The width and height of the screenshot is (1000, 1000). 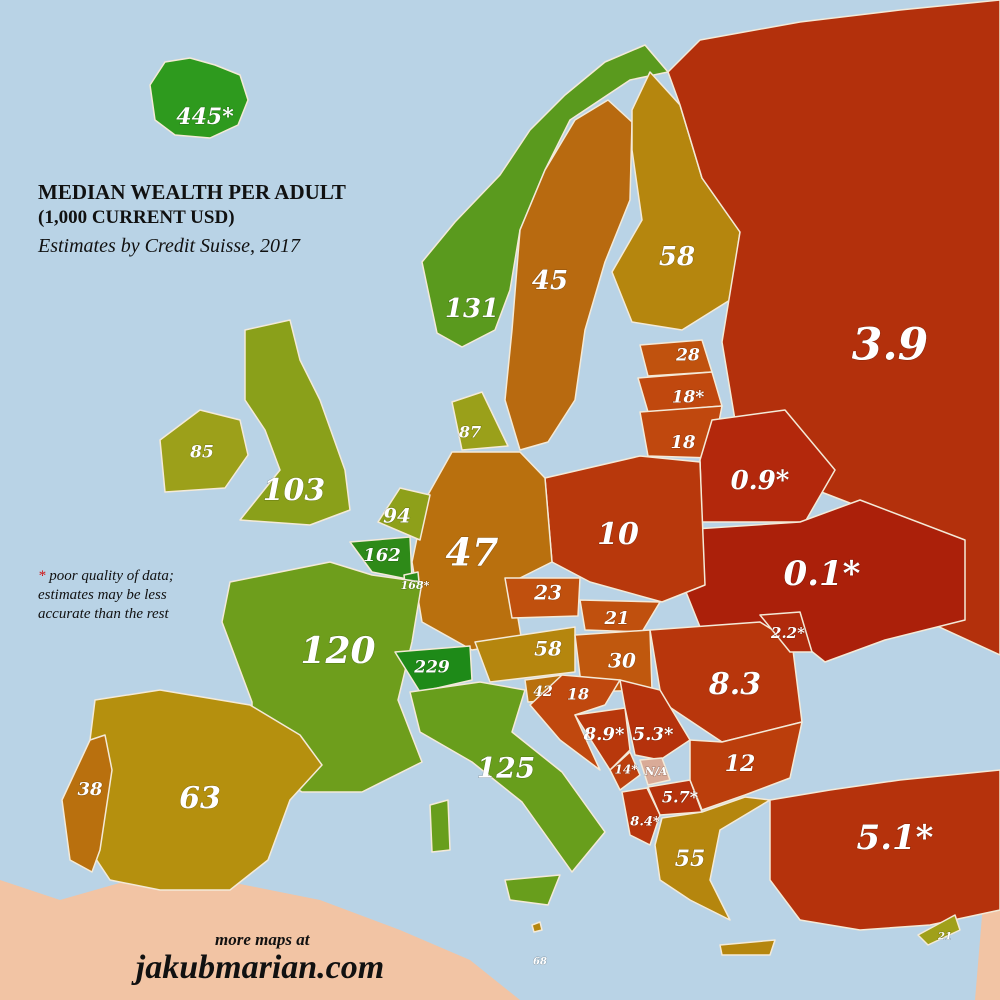 I want to click on label-slovenia: 42, so click(x=543, y=692).